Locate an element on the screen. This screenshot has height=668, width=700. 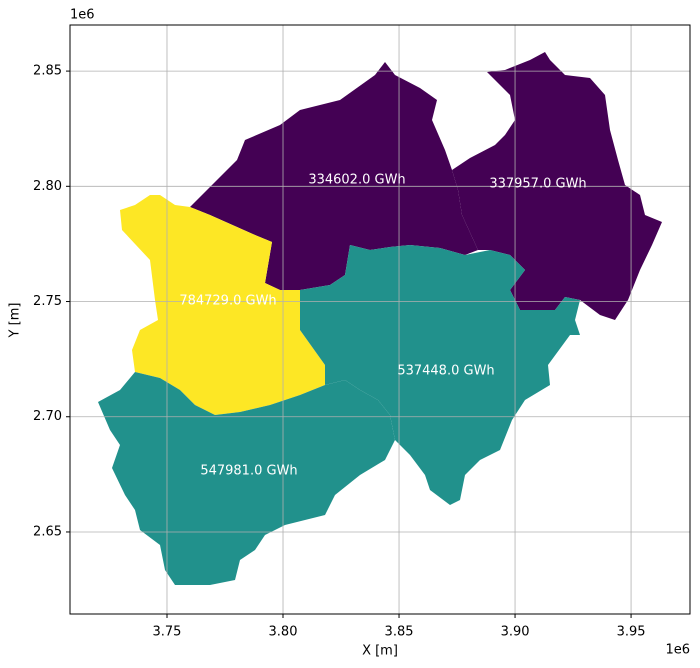
x-tick-label: 3.80 is located at coordinates (283, 632).